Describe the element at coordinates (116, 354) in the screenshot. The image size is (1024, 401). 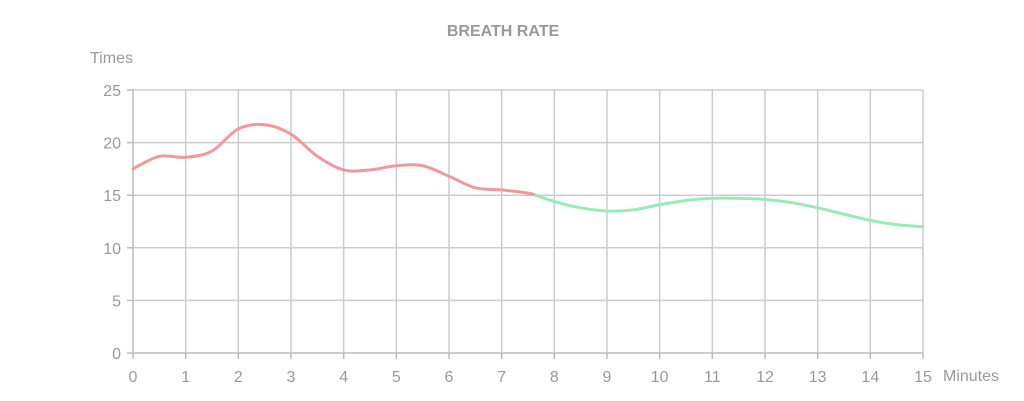
I see `y-tick-label-0: 0` at that location.